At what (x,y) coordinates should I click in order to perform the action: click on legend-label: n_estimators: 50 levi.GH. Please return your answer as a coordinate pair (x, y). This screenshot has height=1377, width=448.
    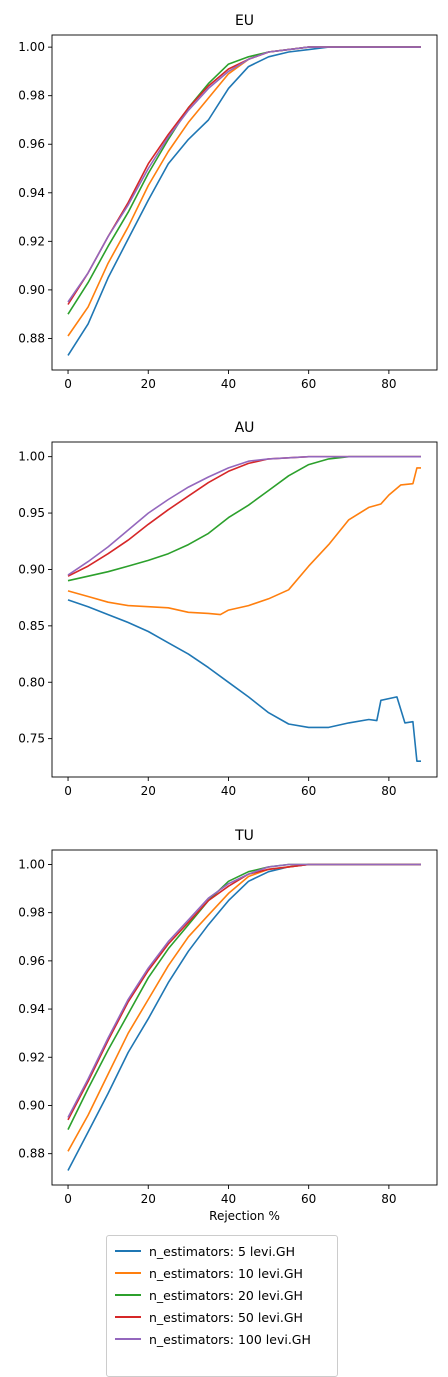
    Looking at the image, I should click on (226, 1317).